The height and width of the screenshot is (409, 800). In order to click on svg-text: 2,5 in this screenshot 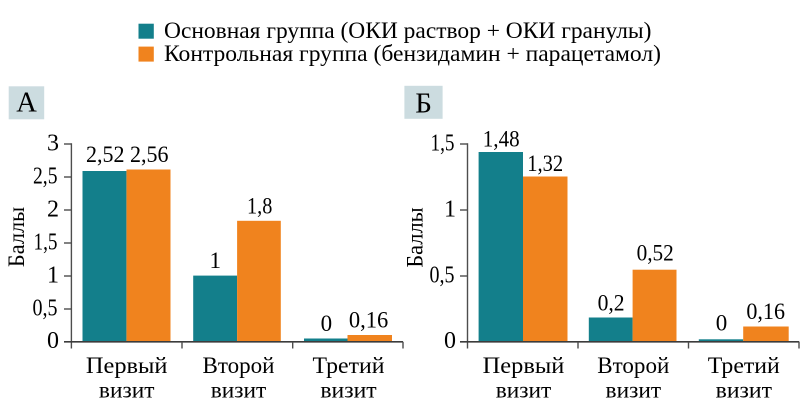, I will do `click(45, 176)`.